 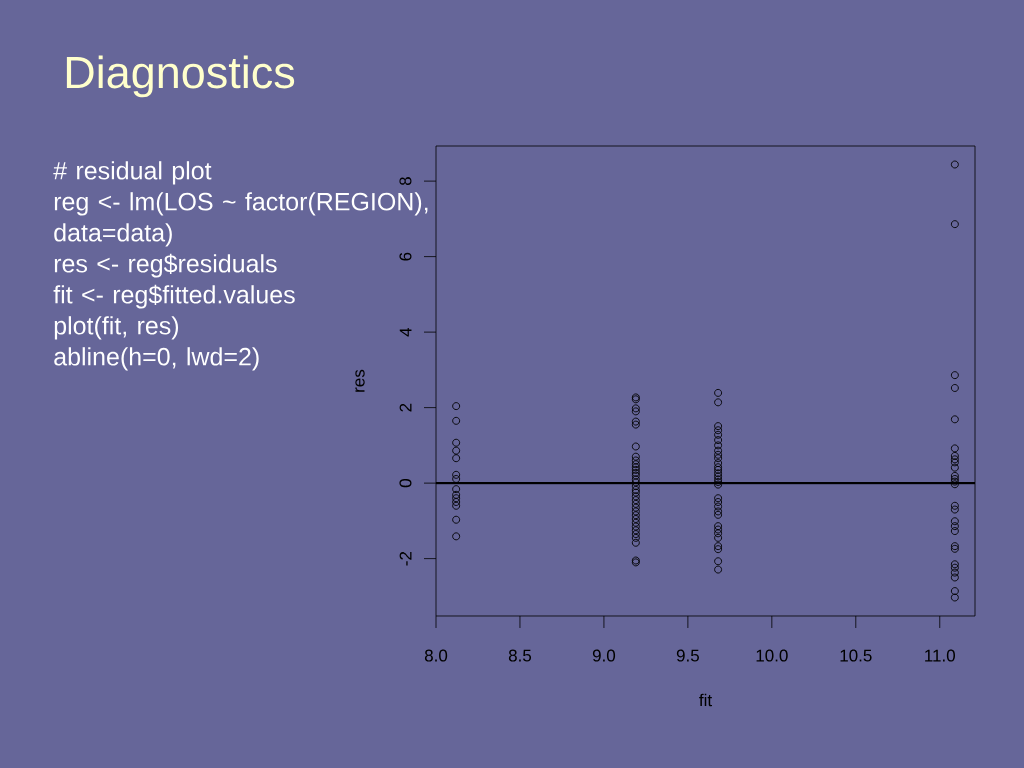 I want to click on y-axis-title: res, so click(x=360, y=380).